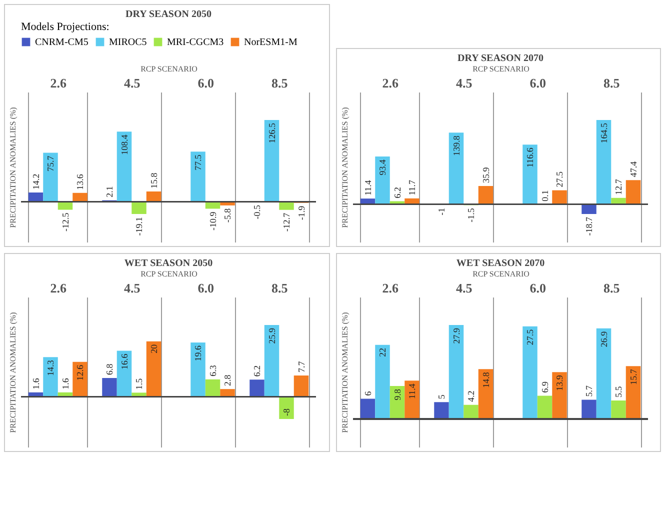 Image resolution: width=665 pixels, height=510 pixels. What do you see at coordinates (301, 212) in the screenshot?
I see `data-label: -1.9` at bounding box center [301, 212].